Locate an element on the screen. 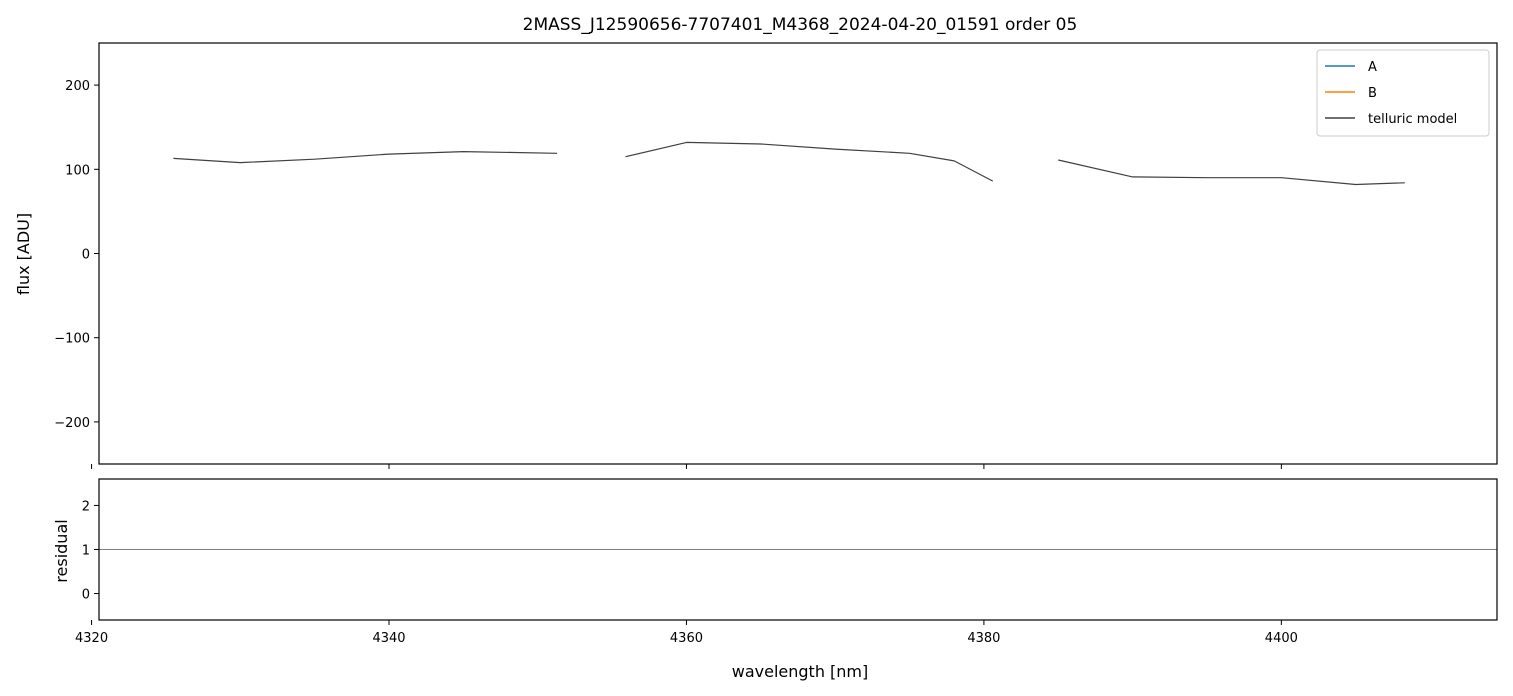  legend-box is located at coordinates (1403, 93).